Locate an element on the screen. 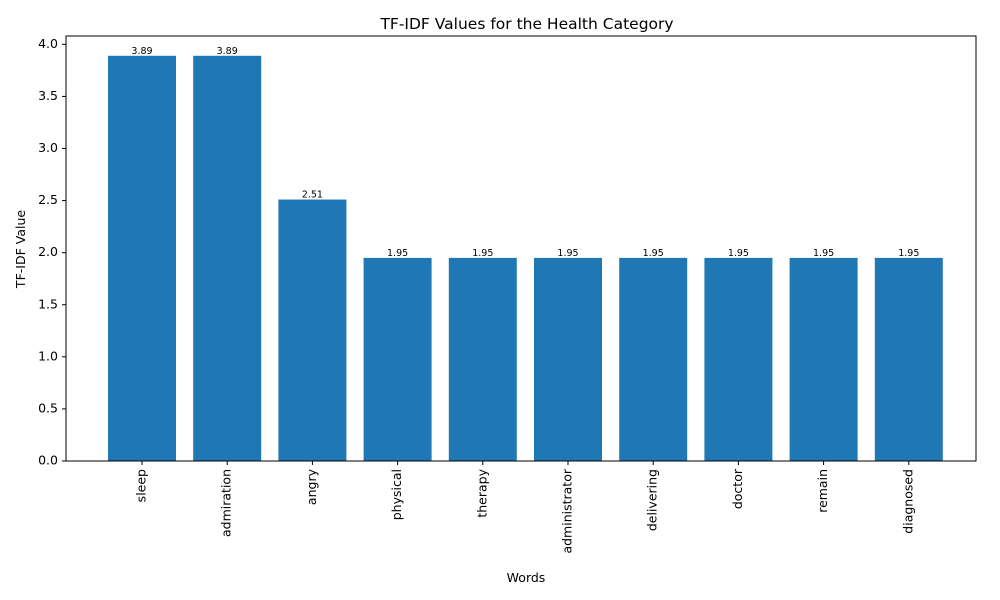 The height and width of the screenshot is (600, 1000). x-tick-label: diagnosed is located at coordinates (907, 501).